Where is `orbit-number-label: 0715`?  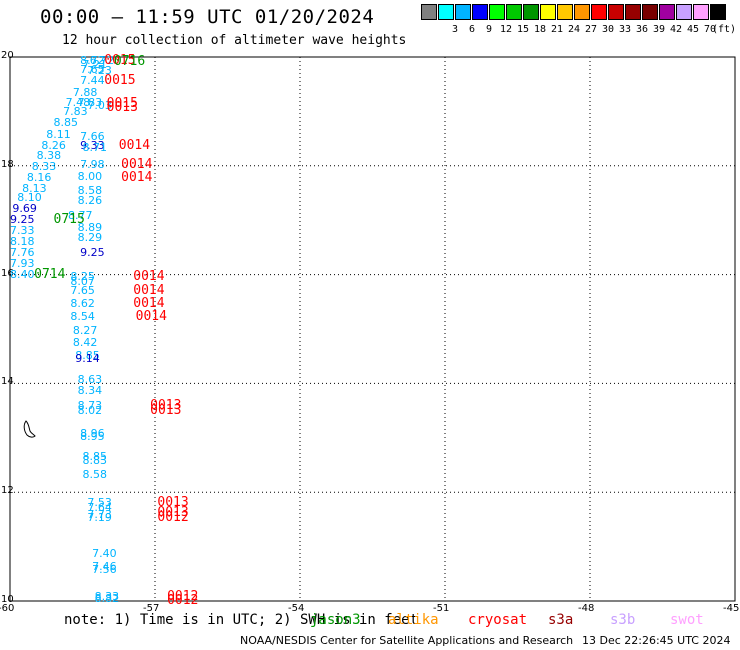 orbit-number-label: 0715 is located at coordinates (69, 220).